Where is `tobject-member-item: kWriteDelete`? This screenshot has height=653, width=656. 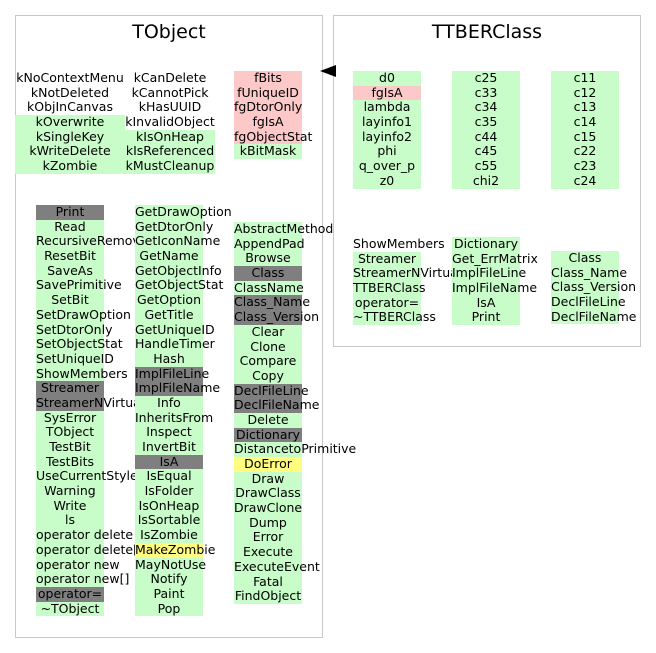 tobject-member-item: kWriteDelete is located at coordinates (70, 152).